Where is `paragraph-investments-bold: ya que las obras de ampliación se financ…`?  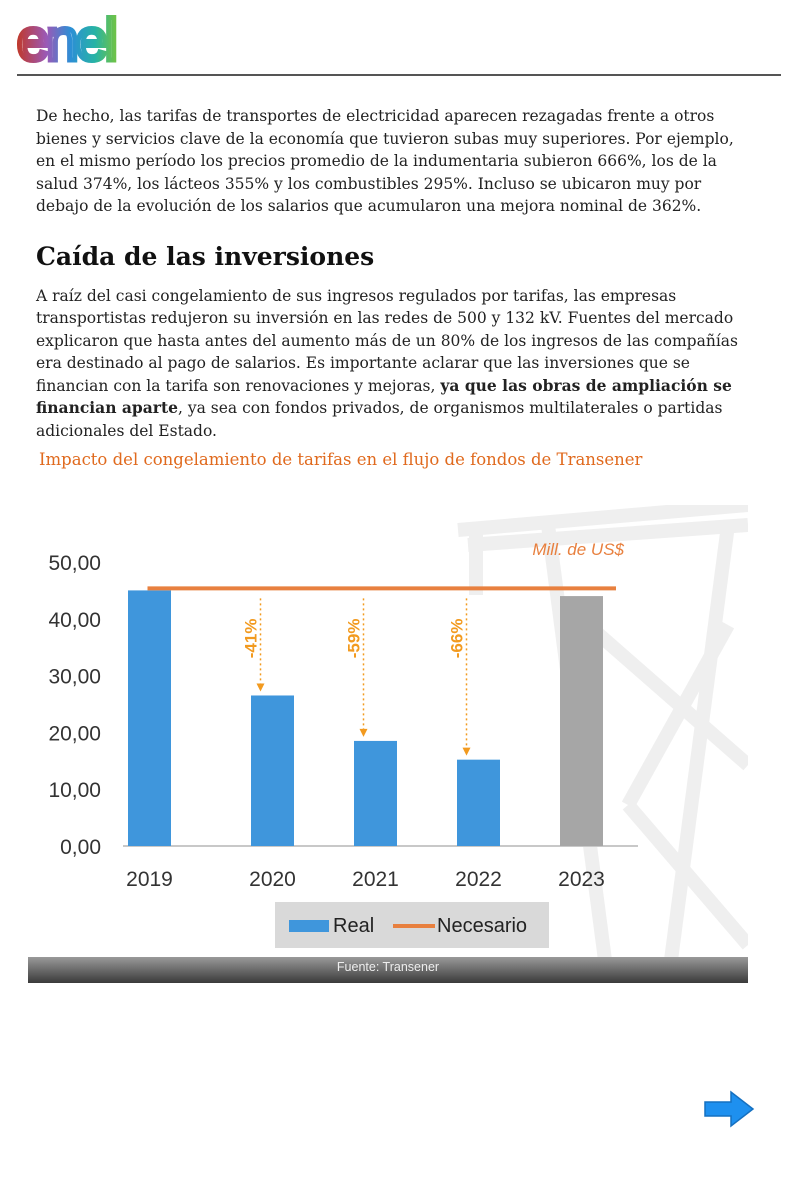 paragraph-investments-bold: ya que las obras de ampliación se financ… is located at coordinates (384, 396).